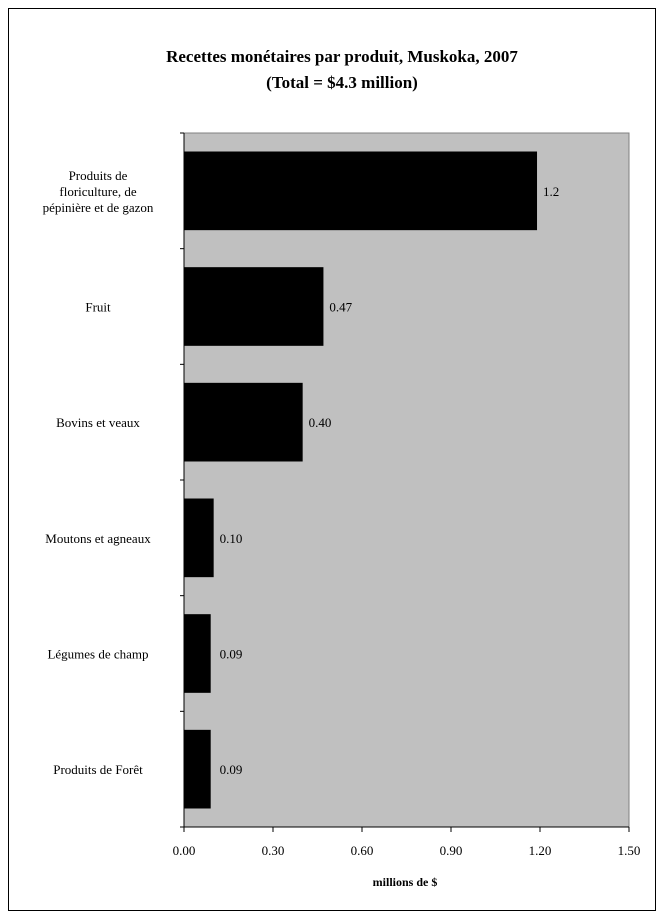 The width and height of the screenshot is (659, 915). I want to click on category-label-line: Fruit, so click(98, 307).